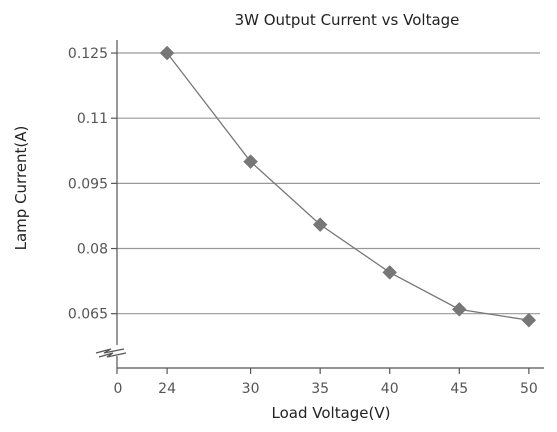 The height and width of the screenshot is (432, 557). What do you see at coordinates (92, 119) in the screenshot?
I see `y-tick-label: 0.11` at bounding box center [92, 119].